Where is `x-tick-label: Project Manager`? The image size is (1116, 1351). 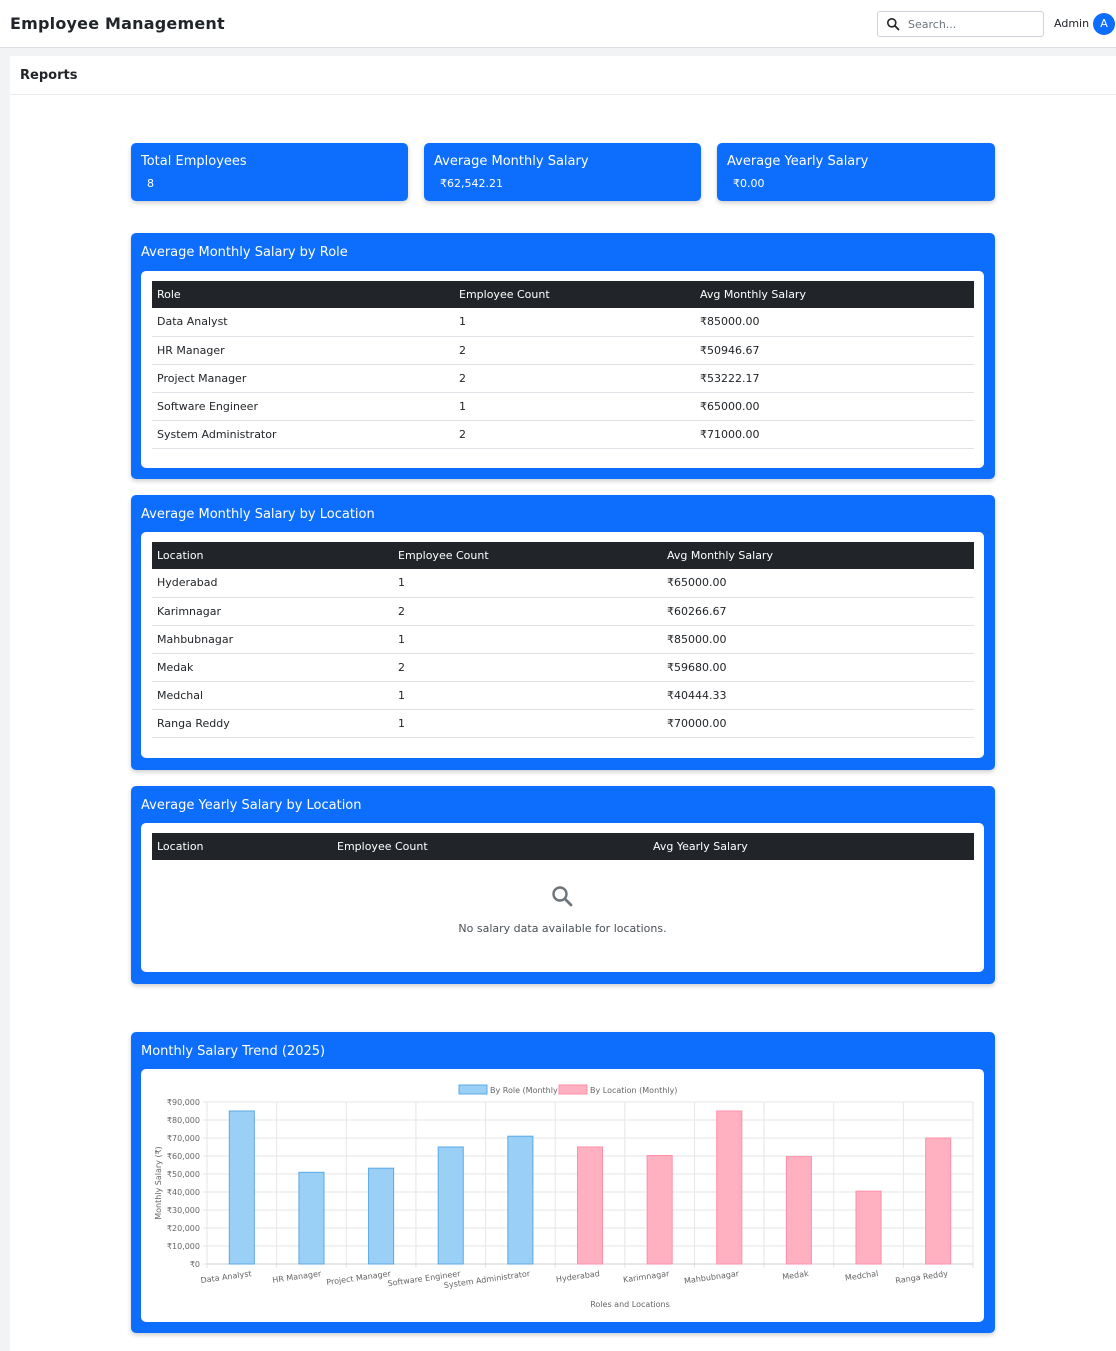 x-tick-label: Project Manager is located at coordinates (359, 1278).